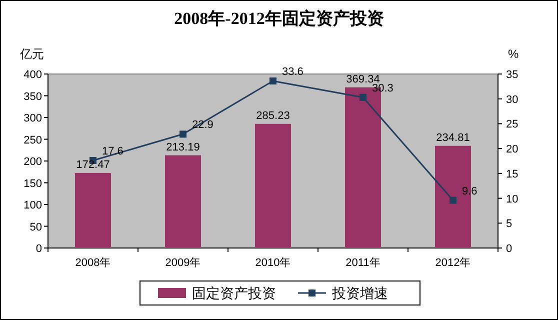 Image resolution: width=558 pixels, height=320 pixels. I want to click on x-tick-label: 2010年, so click(273, 263).